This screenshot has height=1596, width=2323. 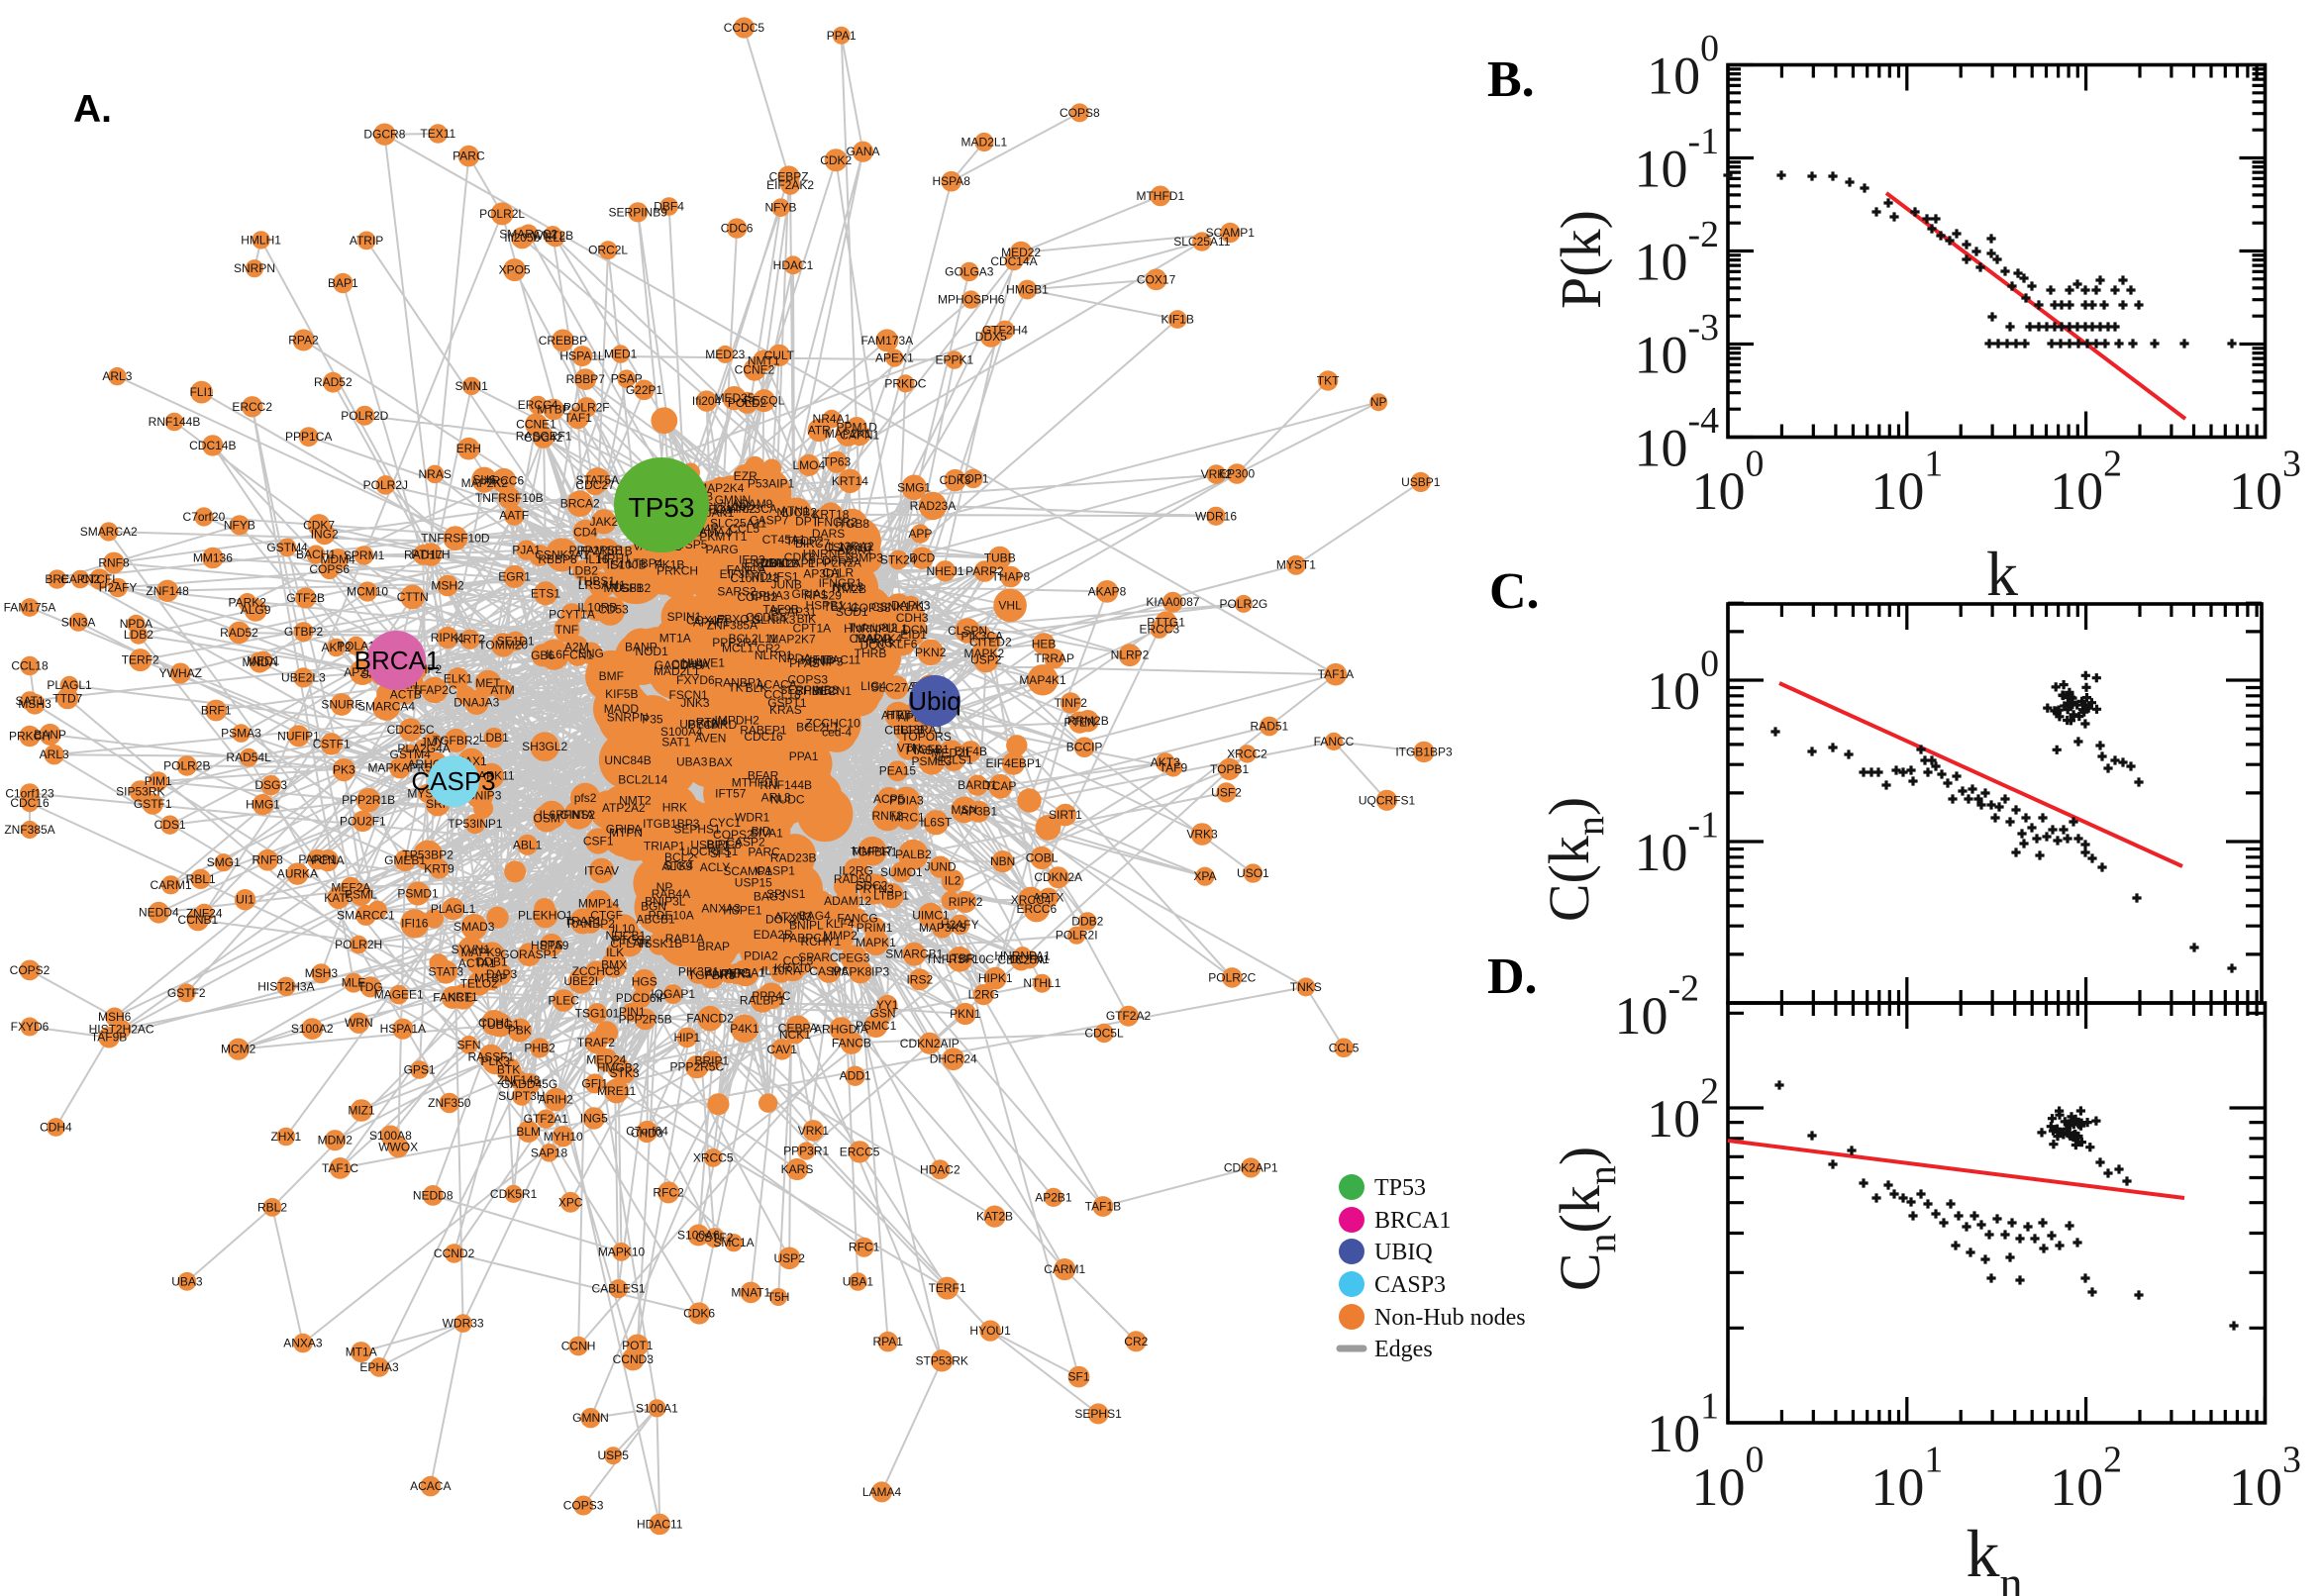 What do you see at coordinates (912, 618) in the screenshot?
I see `svg-text: CDH3` at bounding box center [912, 618].